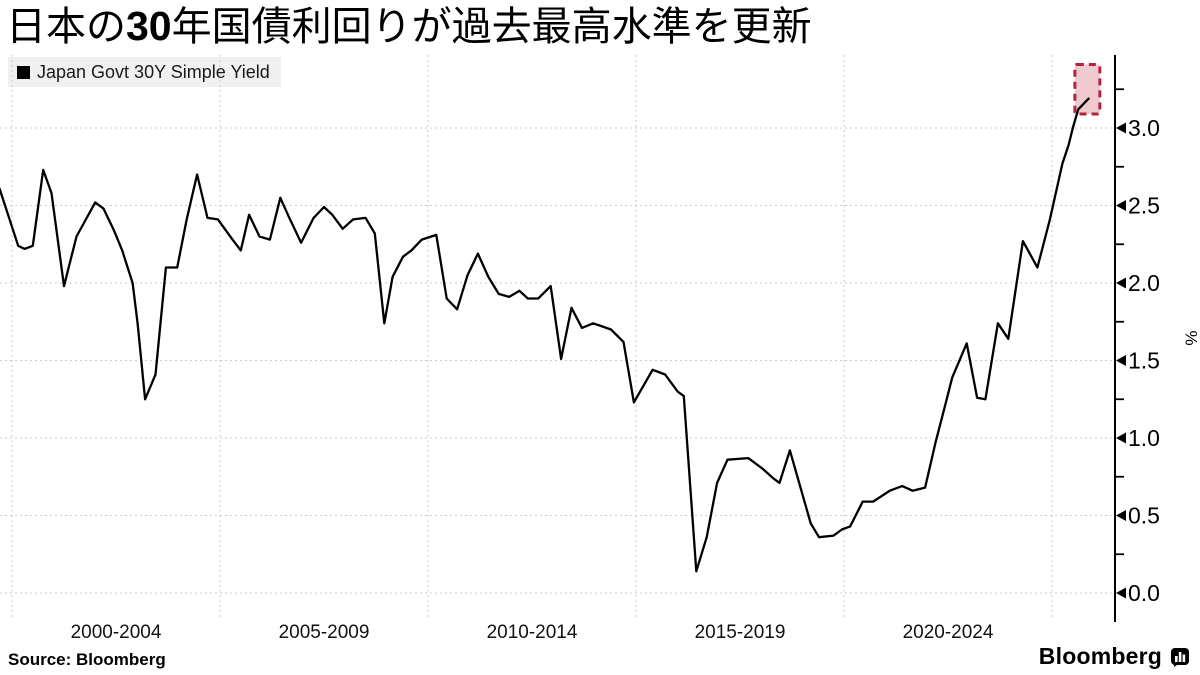  Describe the element at coordinates (324, 632) in the screenshot. I see `x-axis-period-label: 2005-2009` at that location.